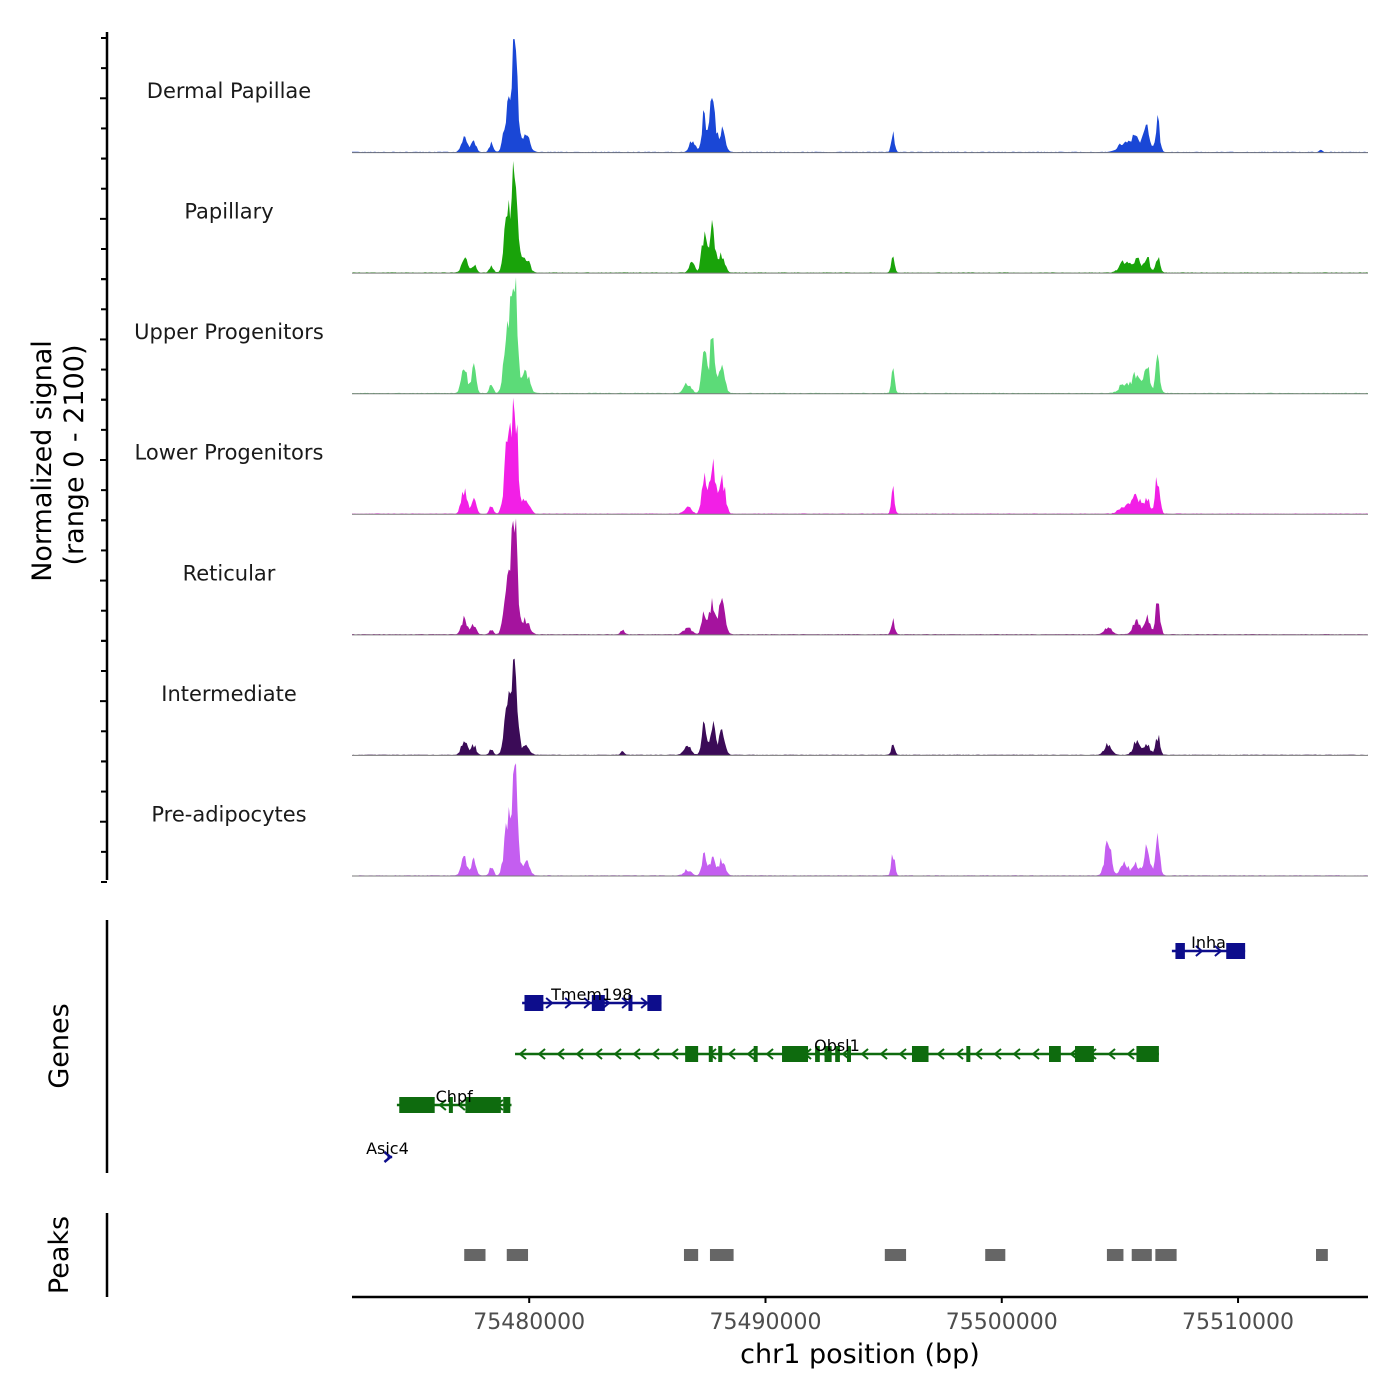 The image size is (1400, 1400). I want to click on track-label: Intermediate, so click(229, 694).